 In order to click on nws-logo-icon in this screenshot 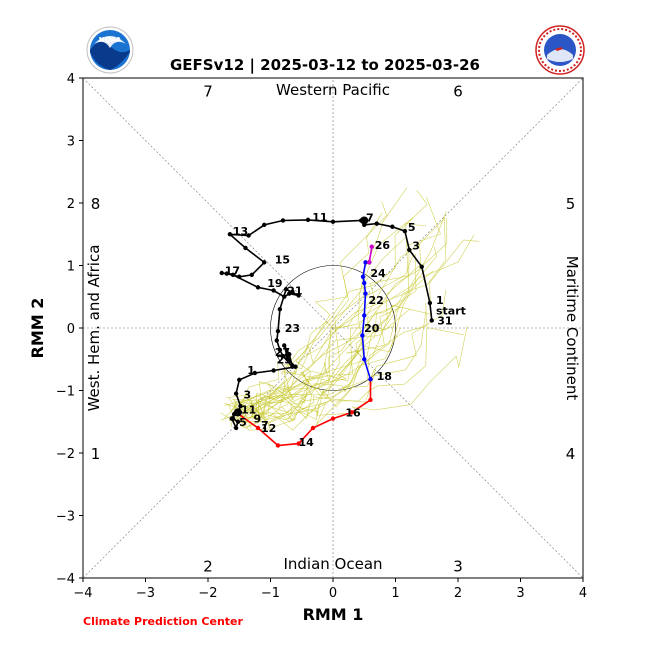, I will do `click(560, 50)`.